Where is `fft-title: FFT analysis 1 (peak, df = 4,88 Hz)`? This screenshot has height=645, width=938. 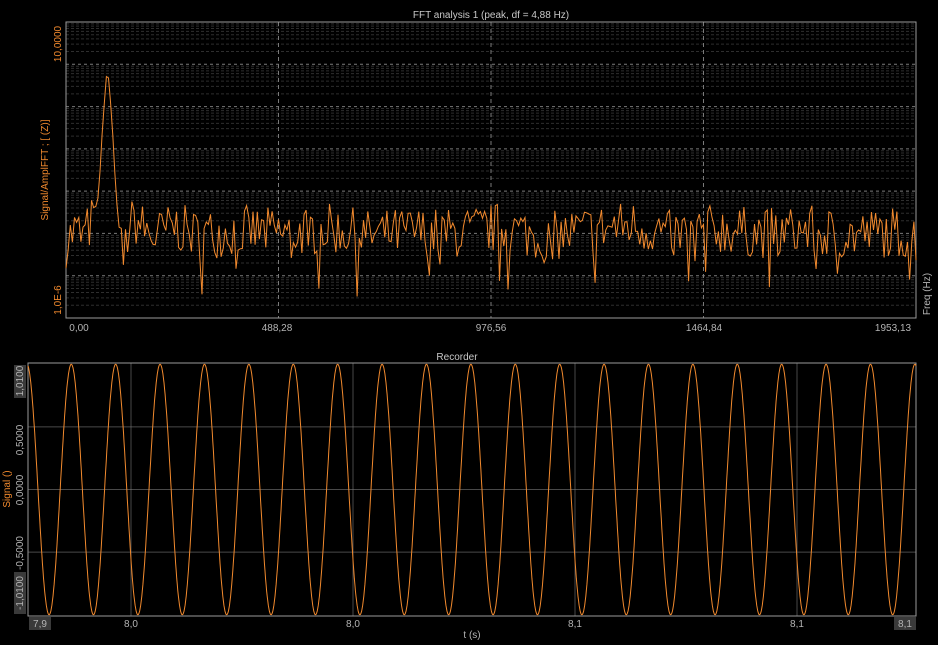
fft-title: FFT analysis 1 (peak, df = 4,88 Hz) is located at coordinates (491, 15).